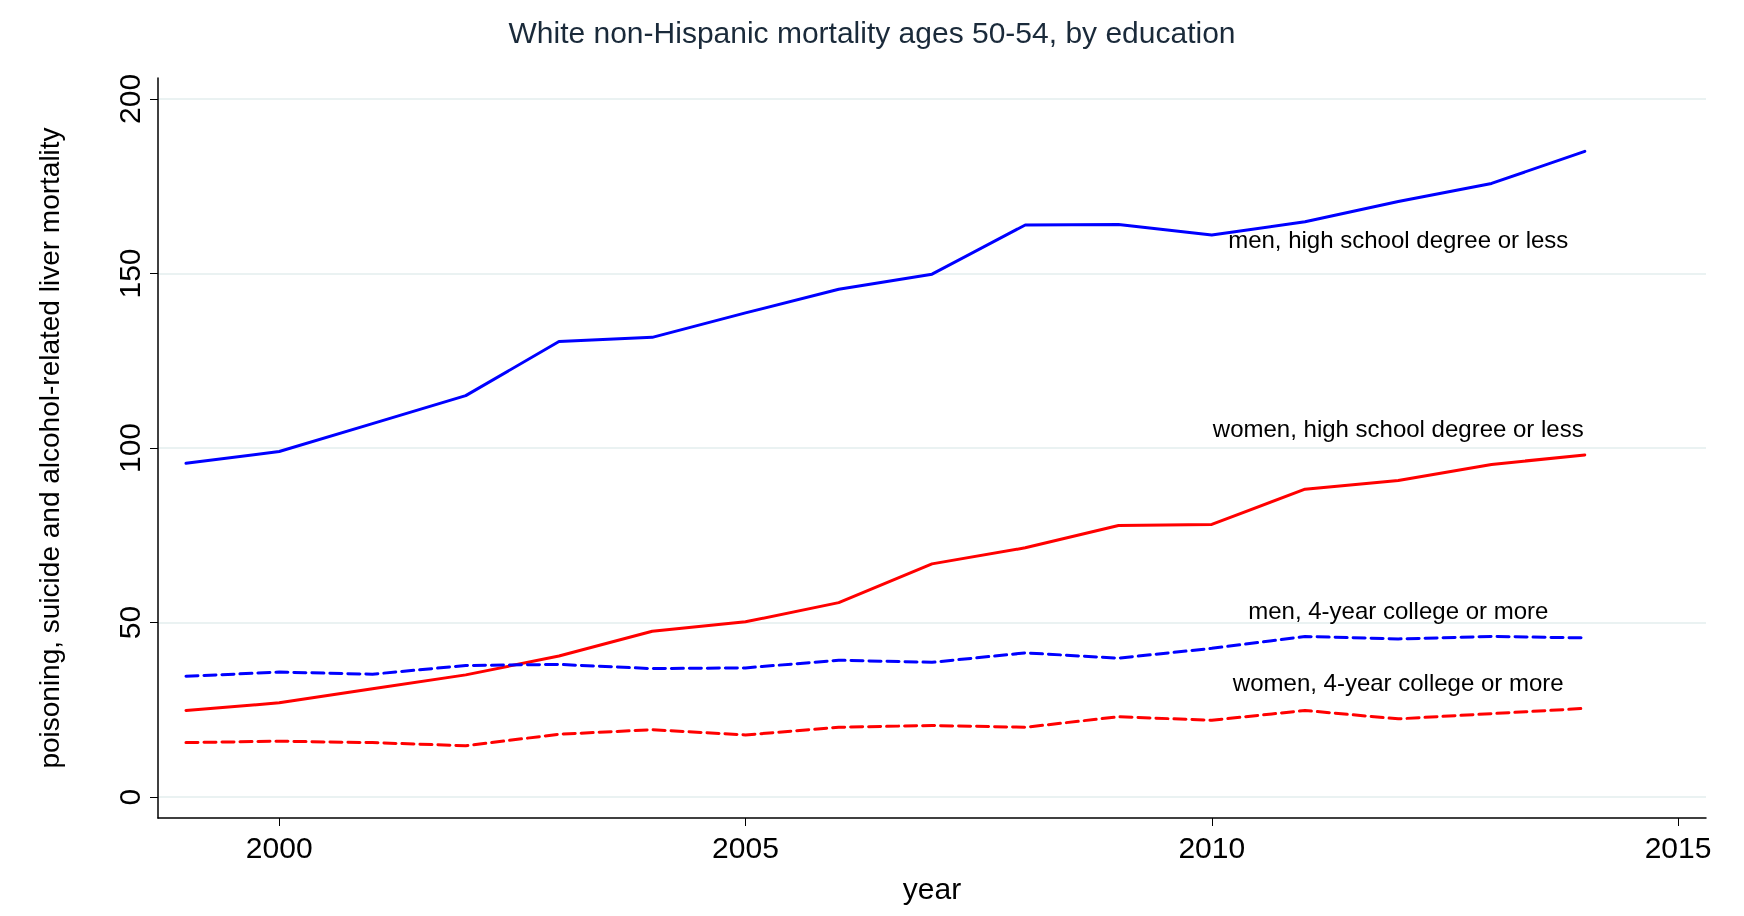 This screenshot has height=916, width=1744. What do you see at coordinates (129, 797) in the screenshot?
I see `y-tick-label: 0` at bounding box center [129, 797].